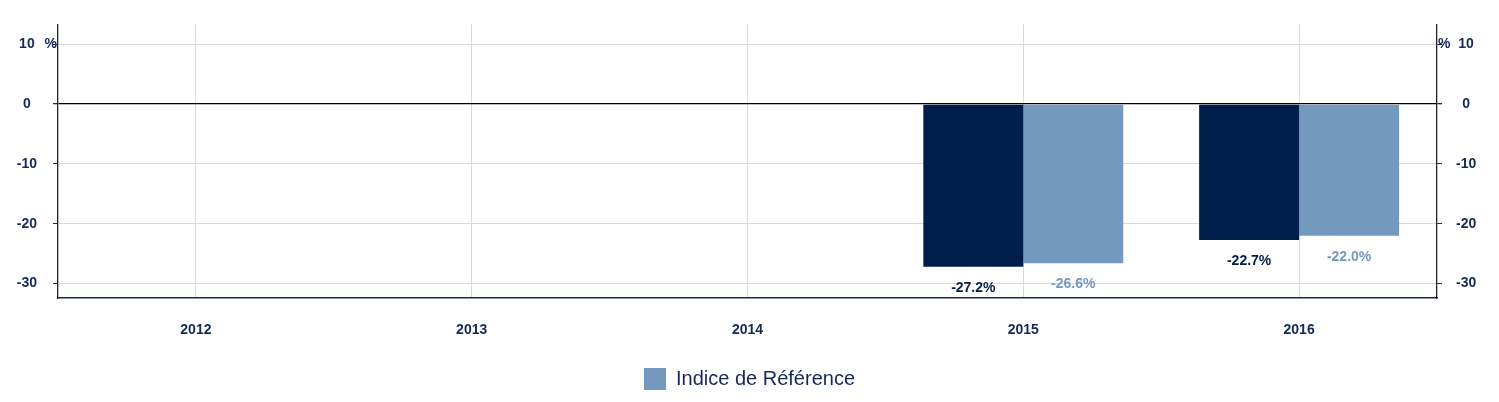 This screenshot has height=402, width=1499. Describe the element at coordinates (1466, 162) in the screenshot. I see `y2-tick-label: -10` at that location.